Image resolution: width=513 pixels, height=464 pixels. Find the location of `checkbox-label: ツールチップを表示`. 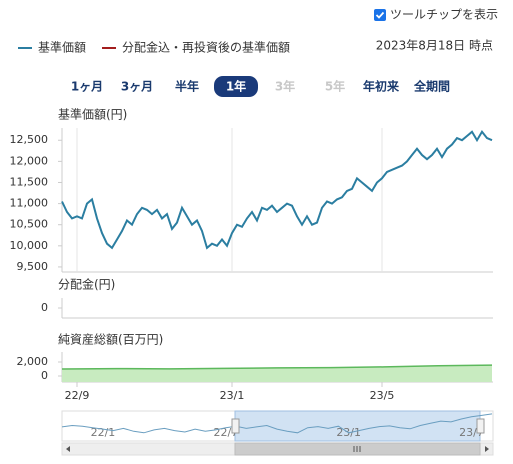

checkbox-label: ツールチップを表示 is located at coordinates (444, 15).